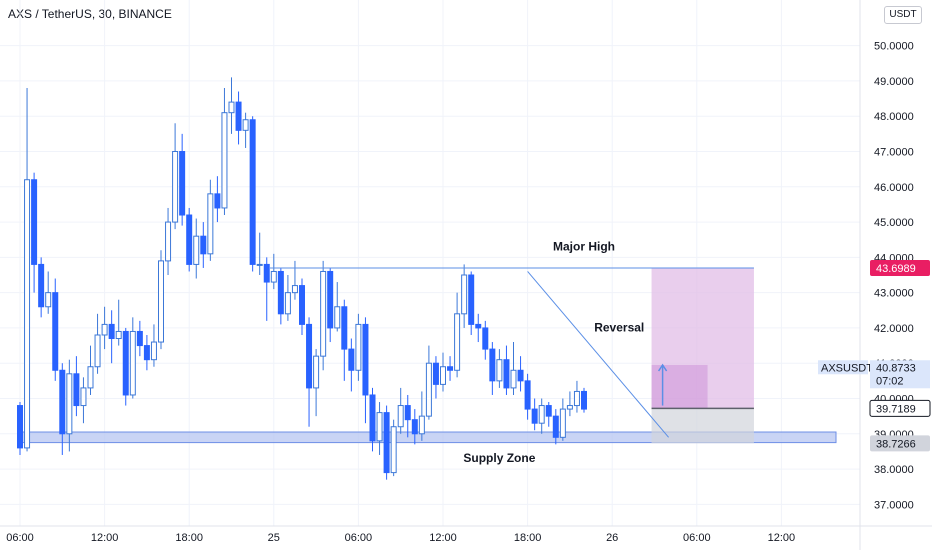 The width and height of the screenshot is (932, 550). What do you see at coordinates (662, 367) in the screenshot?
I see `reversal-arrow-head` at bounding box center [662, 367].